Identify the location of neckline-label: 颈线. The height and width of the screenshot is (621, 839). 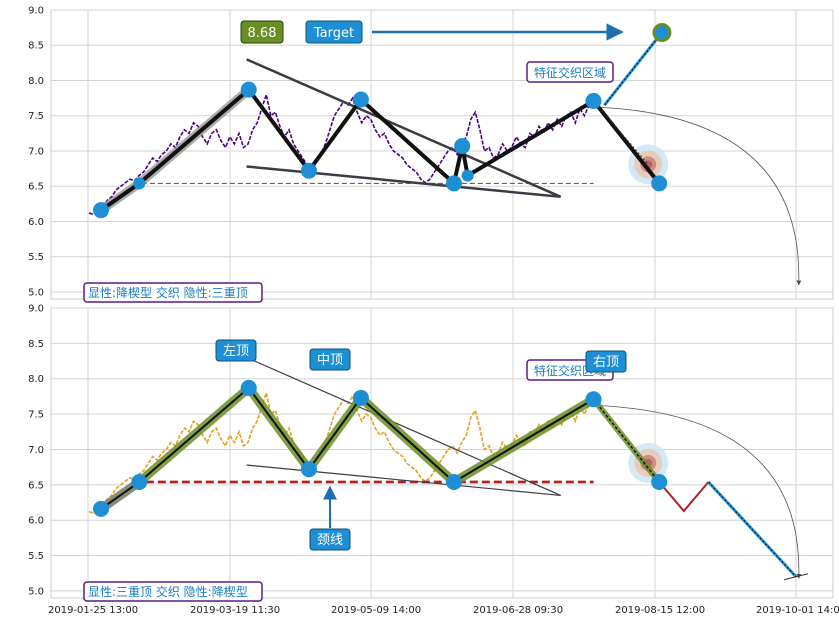
(330, 540).